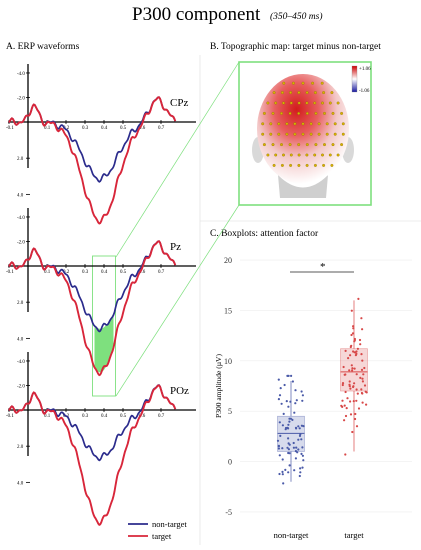 The width and height of the screenshot is (421, 550). Describe the element at coordinates (104, 342) in the screenshot. I see `window-fill` at that location.